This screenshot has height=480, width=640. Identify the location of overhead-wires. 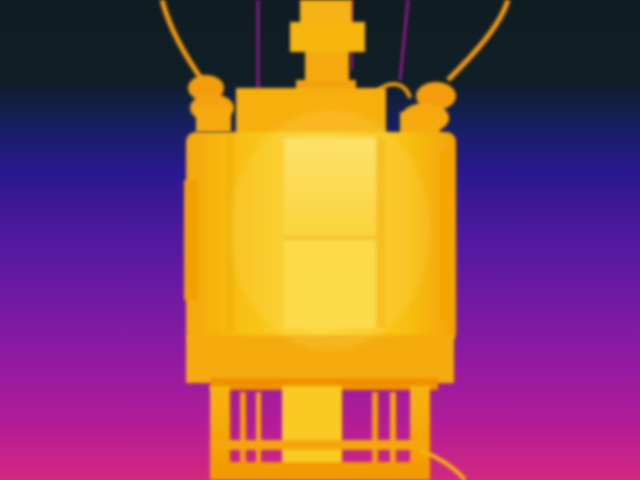
(335, 45).